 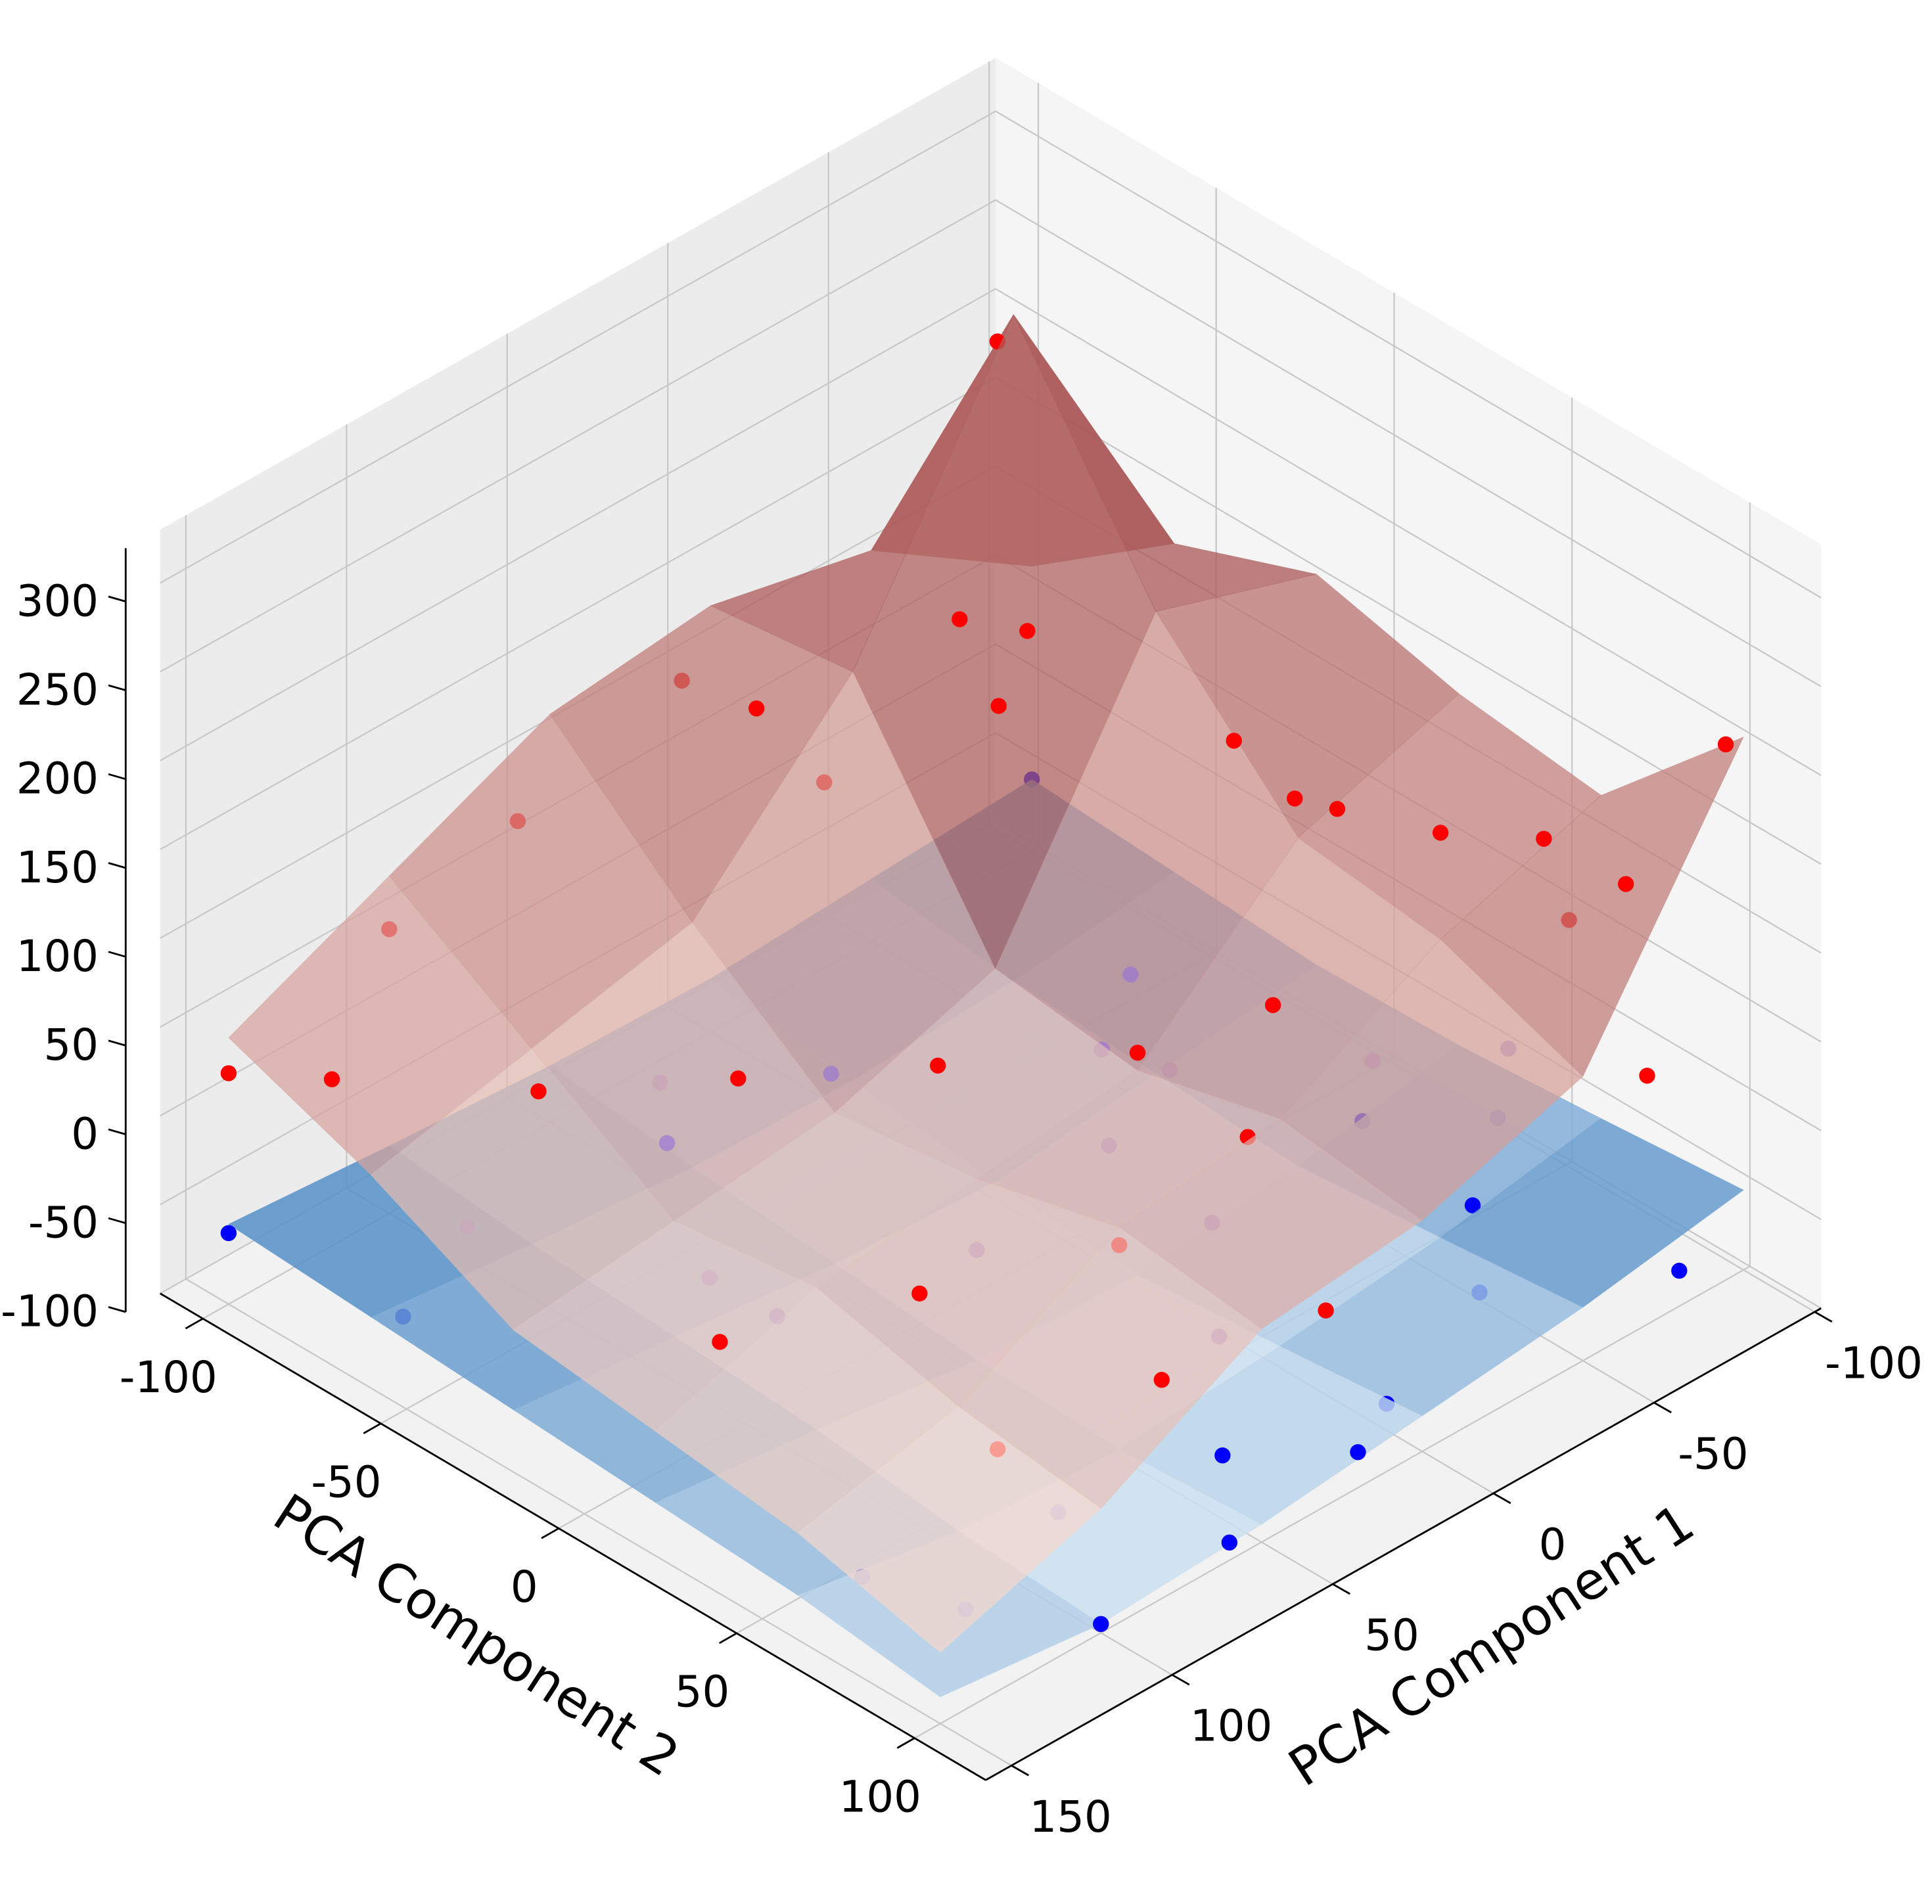 I want to click on y-tick-label: 50, so click(x=702, y=1692).